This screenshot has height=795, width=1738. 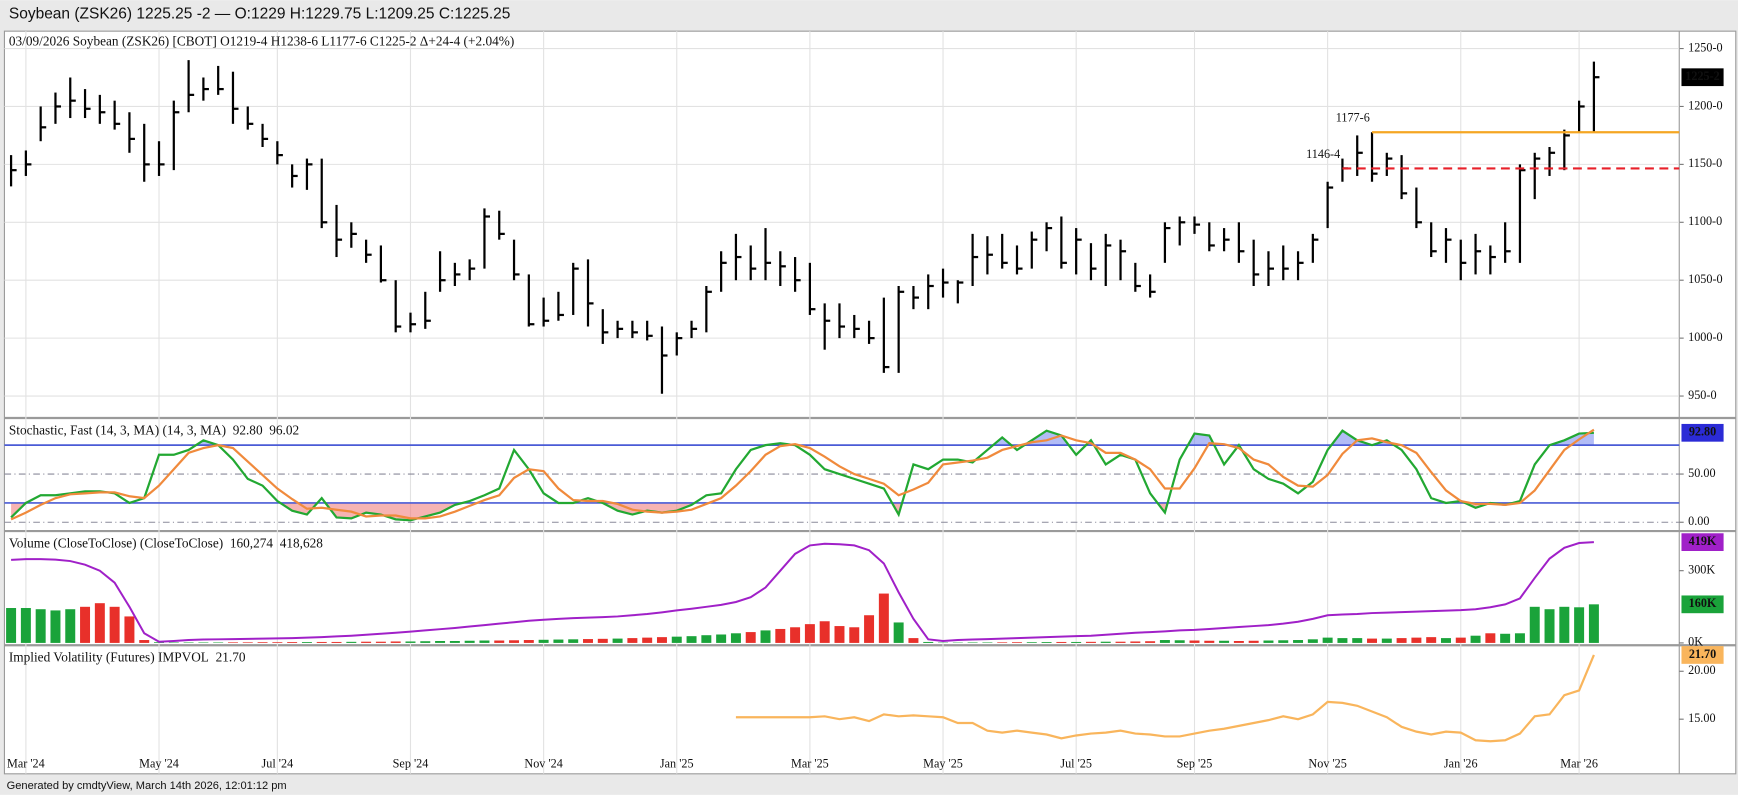 I want to click on x-tick-label: Mar '24, so click(x=26, y=764).